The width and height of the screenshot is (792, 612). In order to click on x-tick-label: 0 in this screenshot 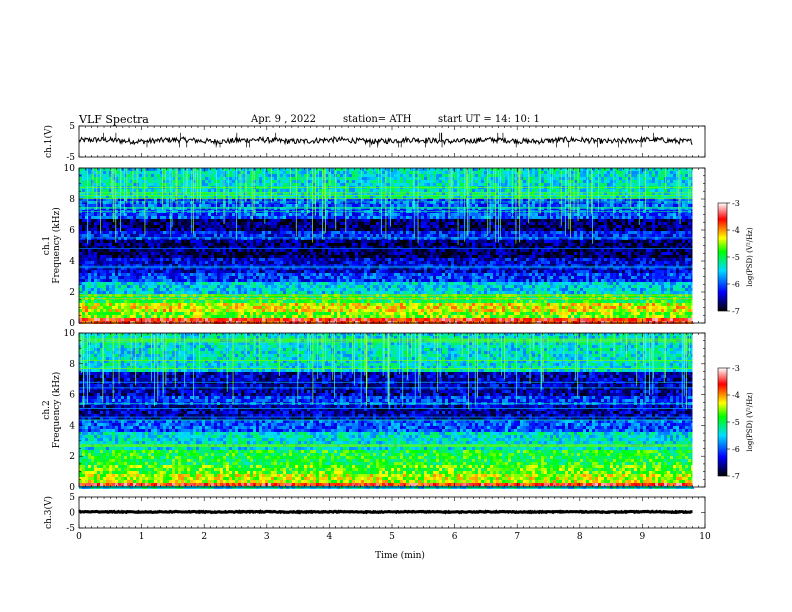, I will do `click(79, 537)`.